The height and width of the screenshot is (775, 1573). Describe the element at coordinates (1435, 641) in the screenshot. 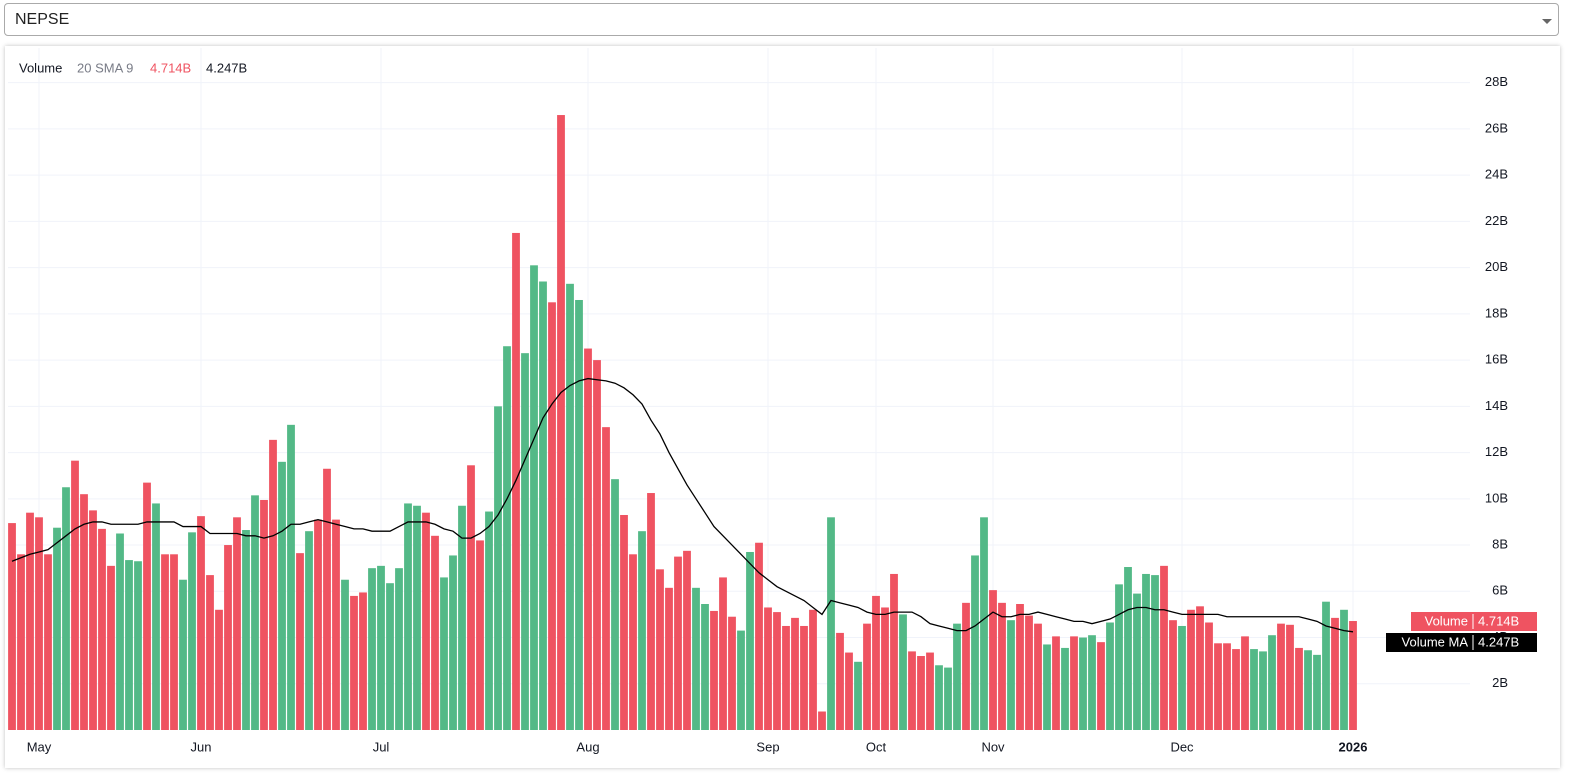

I see `scale-tag-name: Volume MA` at that location.